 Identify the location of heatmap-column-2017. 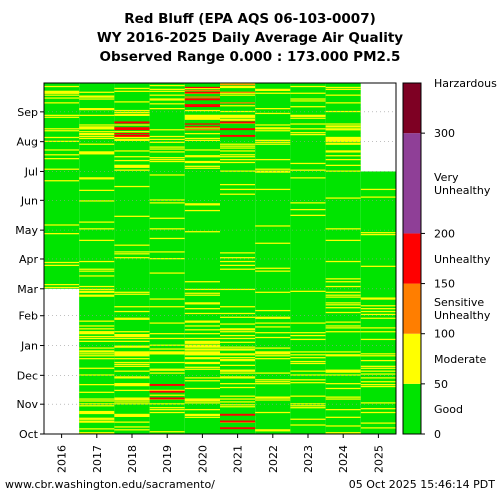
(97, 258).